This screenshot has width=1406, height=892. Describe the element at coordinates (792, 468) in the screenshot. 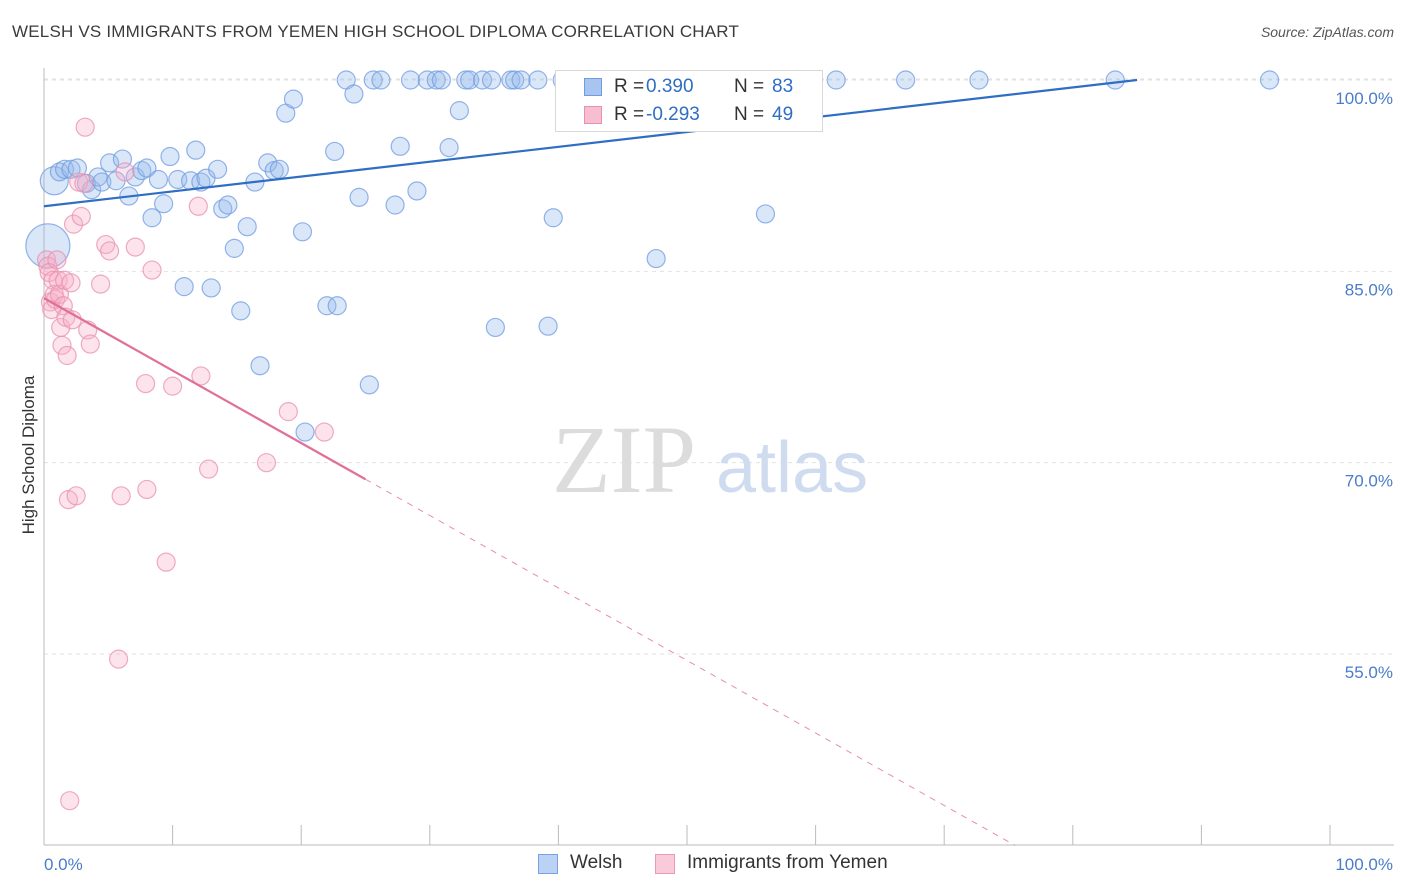

I see `watermark-atlas: atlas` at that location.